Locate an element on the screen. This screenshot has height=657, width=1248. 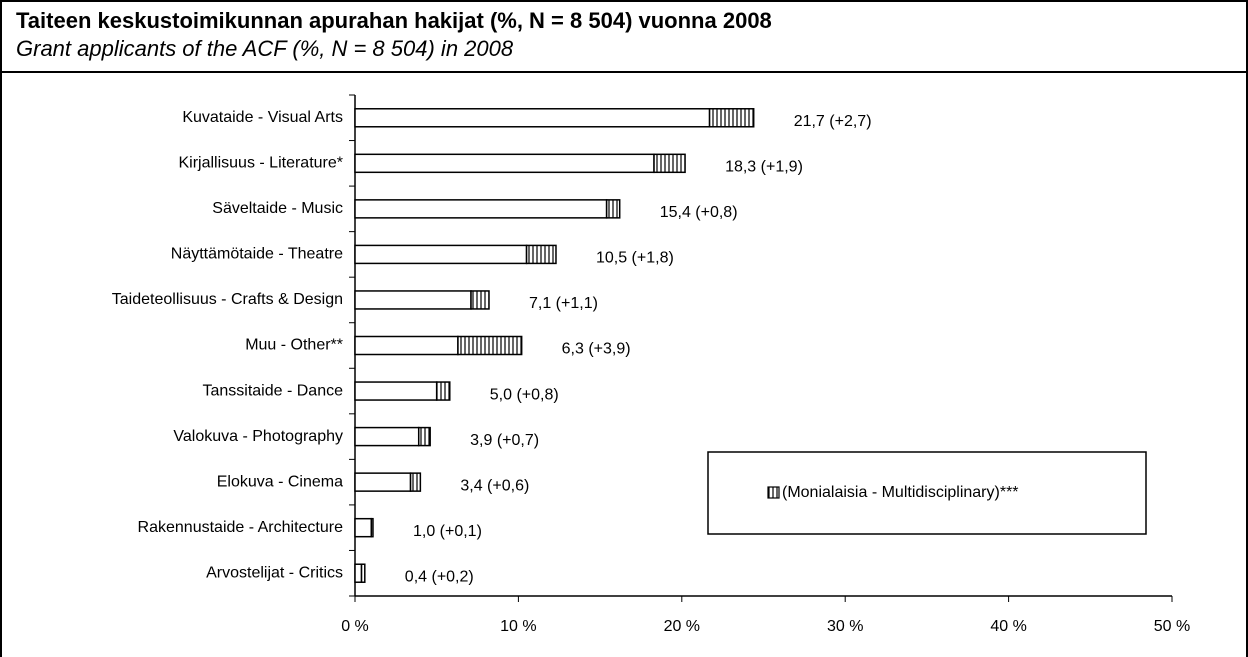
x-tick-label: 10 % is located at coordinates (518, 626).